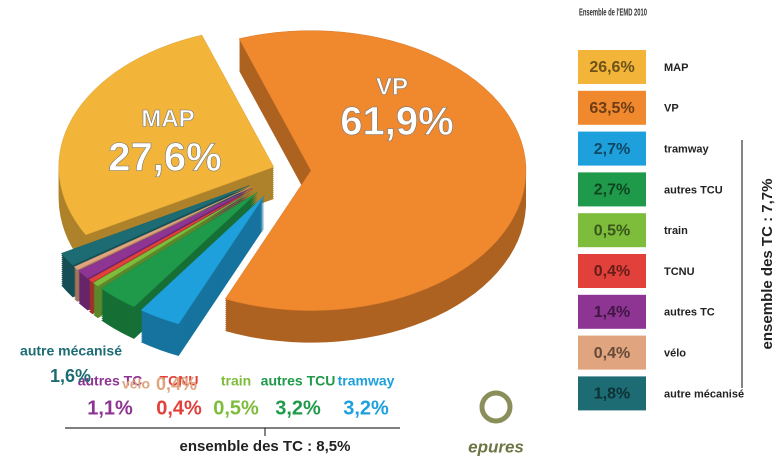 Image resolution: width=784 pixels, height=464 pixels. What do you see at coordinates (767, 264) in the screenshot?
I see `side-annotation: ensemble des TC : 7,7%` at bounding box center [767, 264].